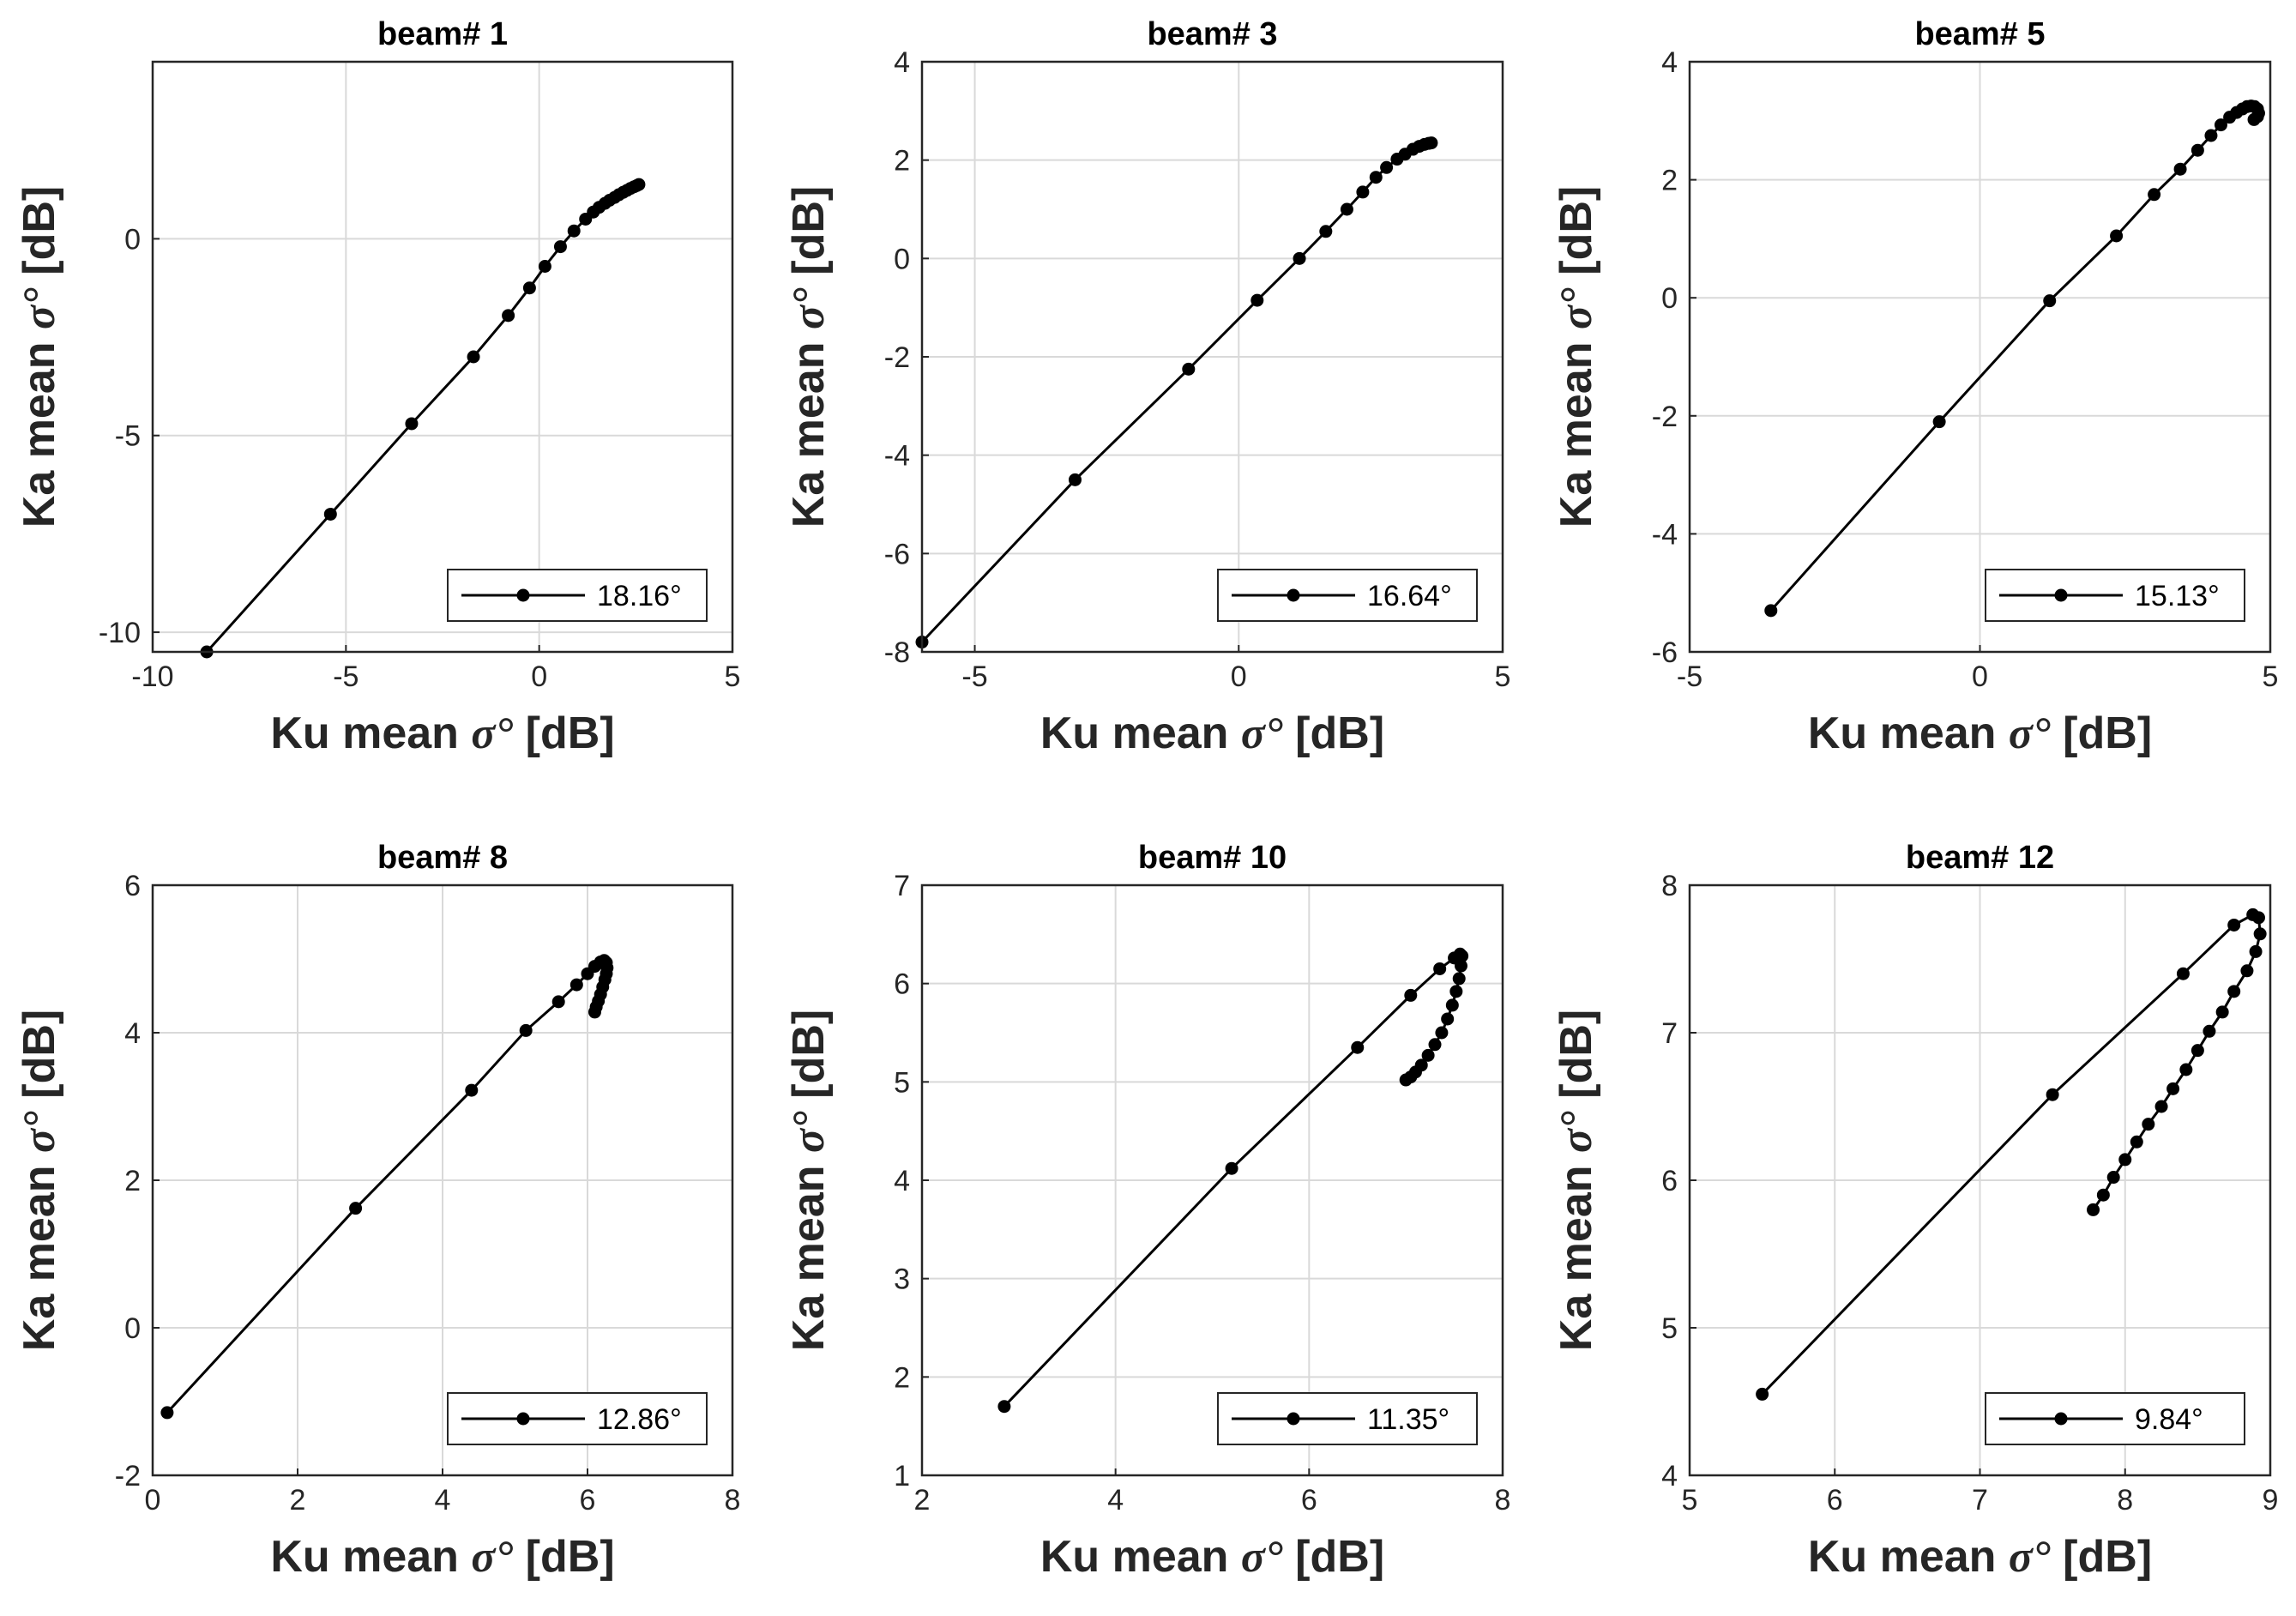 This screenshot has height=1616, width=2296. Describe the element at coordinates (577, 595) in the screenshot. I see `legend: 18.16°` at that location.